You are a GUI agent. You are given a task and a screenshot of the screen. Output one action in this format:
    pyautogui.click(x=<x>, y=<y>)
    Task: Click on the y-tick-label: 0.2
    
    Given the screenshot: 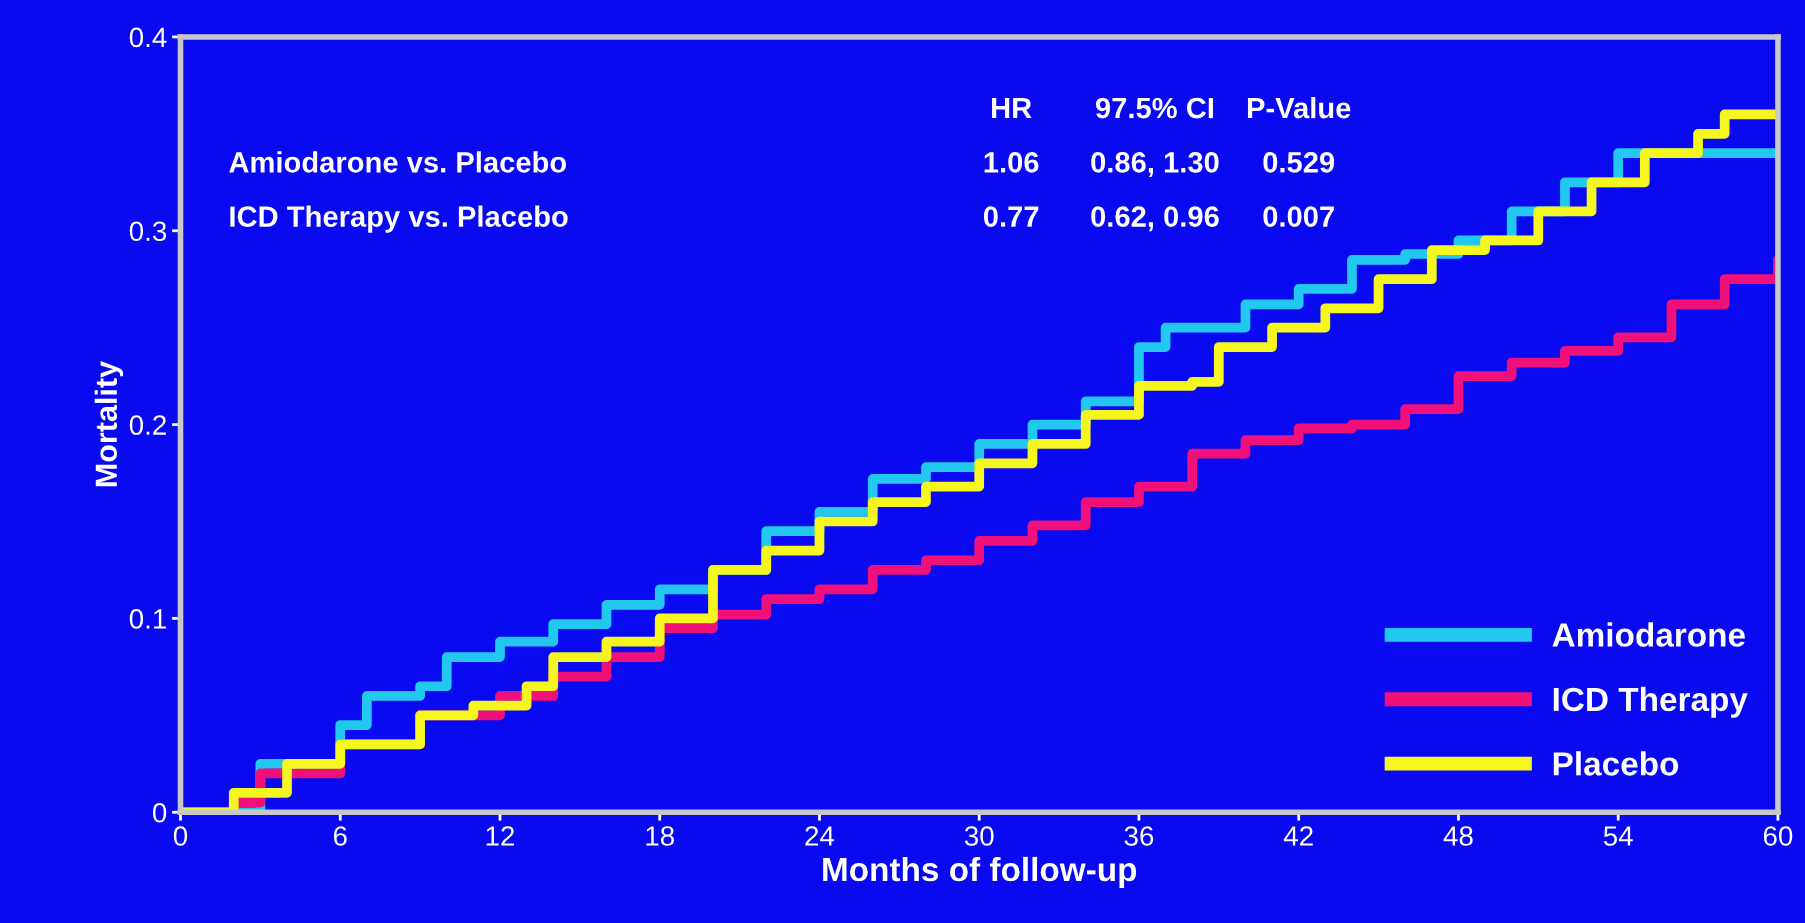 What is the action you would take?
    pyautogui.click(x=147, y=425)
    